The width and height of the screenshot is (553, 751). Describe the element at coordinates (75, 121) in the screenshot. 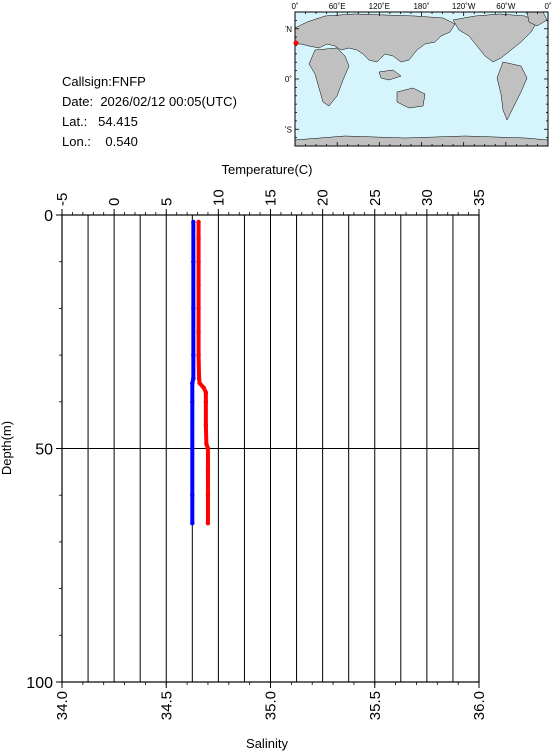

I see `lat-label: Lat.:` at that location.